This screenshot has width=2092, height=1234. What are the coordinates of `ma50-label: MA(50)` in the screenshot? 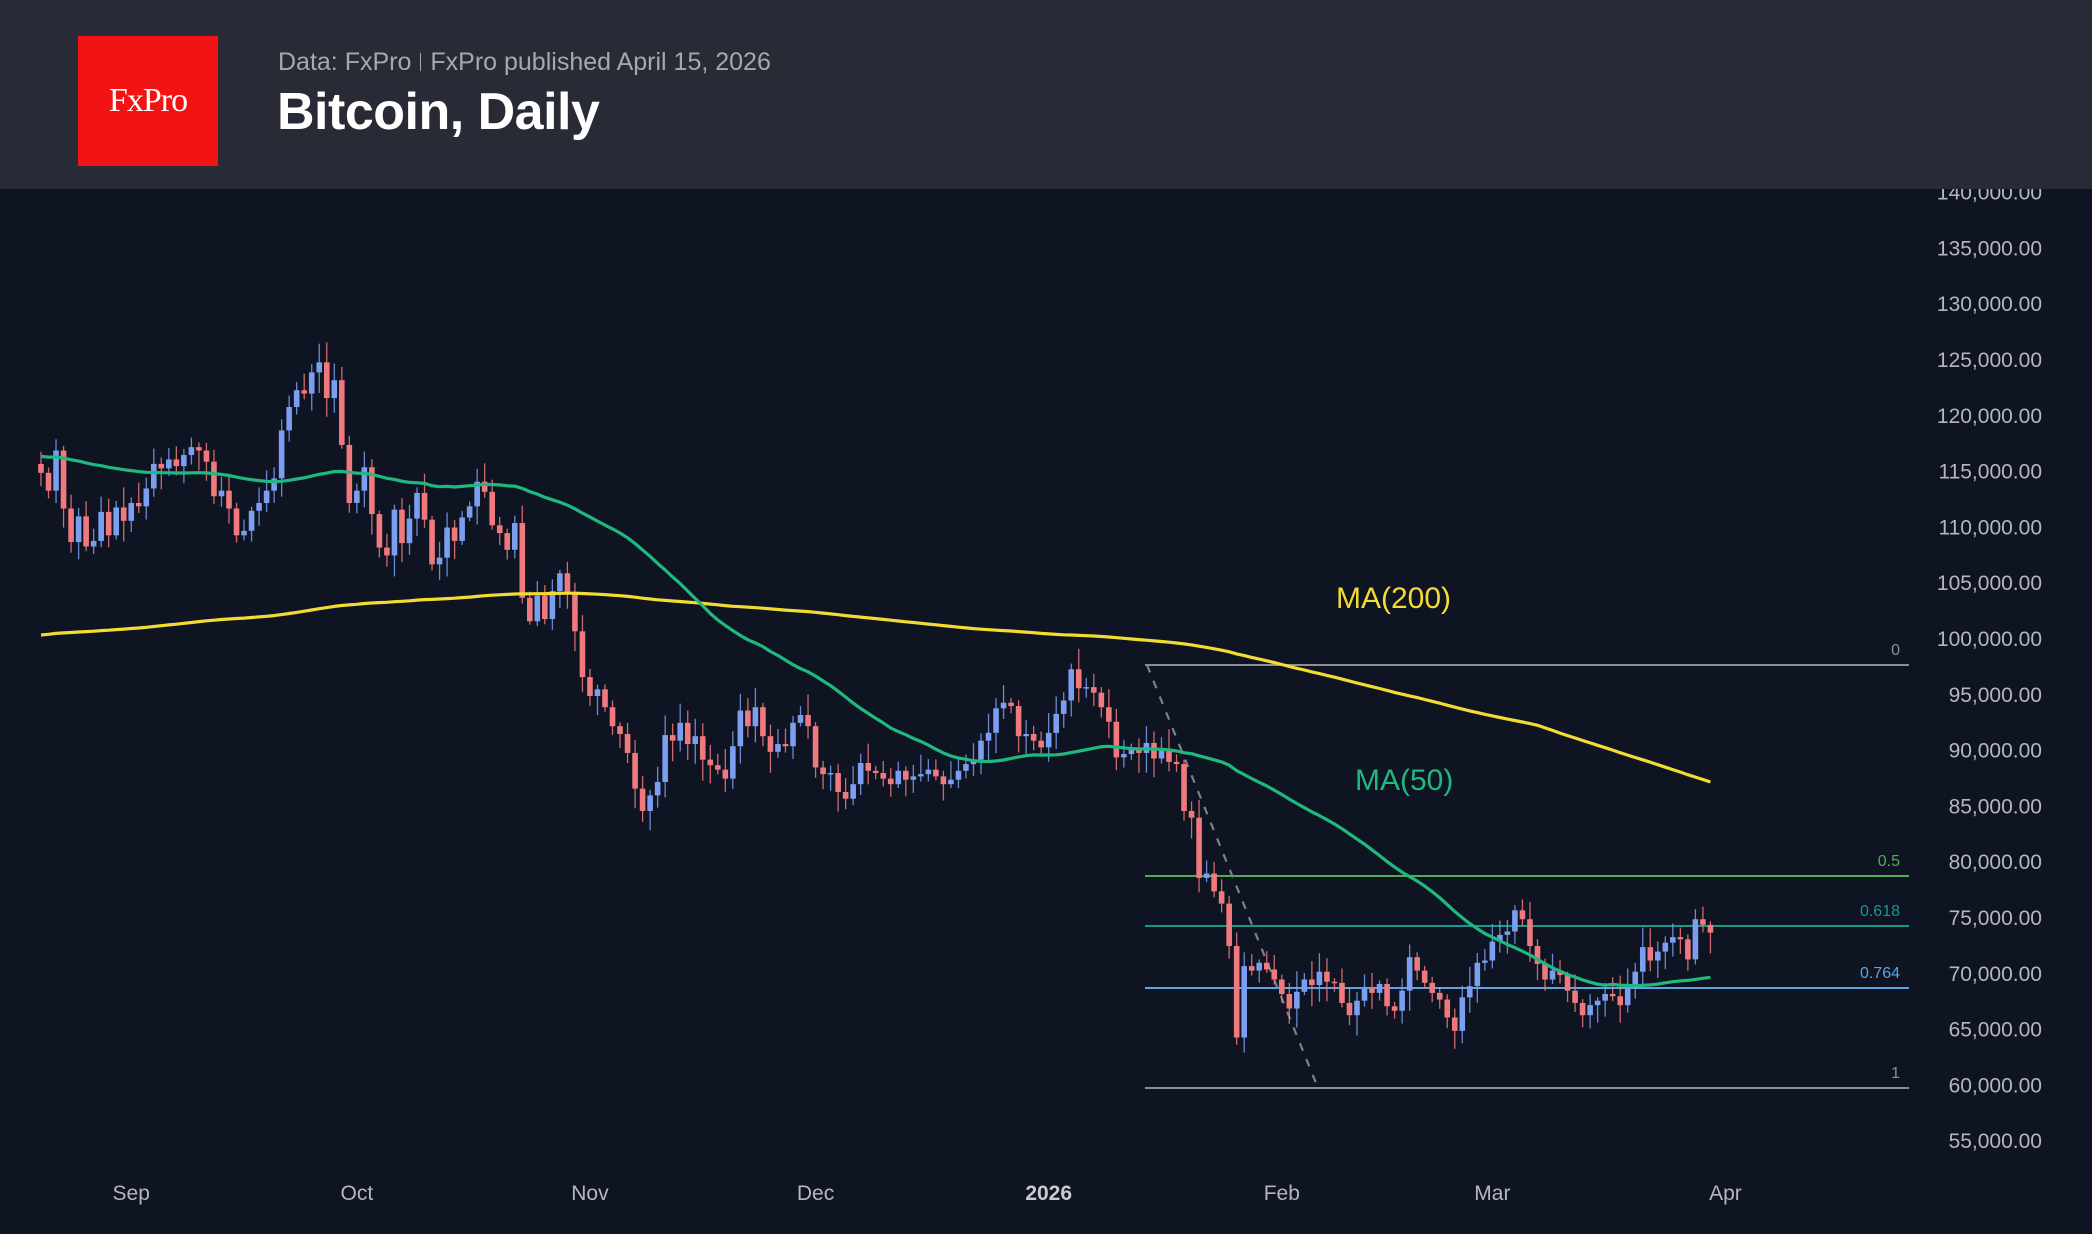 It's located at (1404, 780).